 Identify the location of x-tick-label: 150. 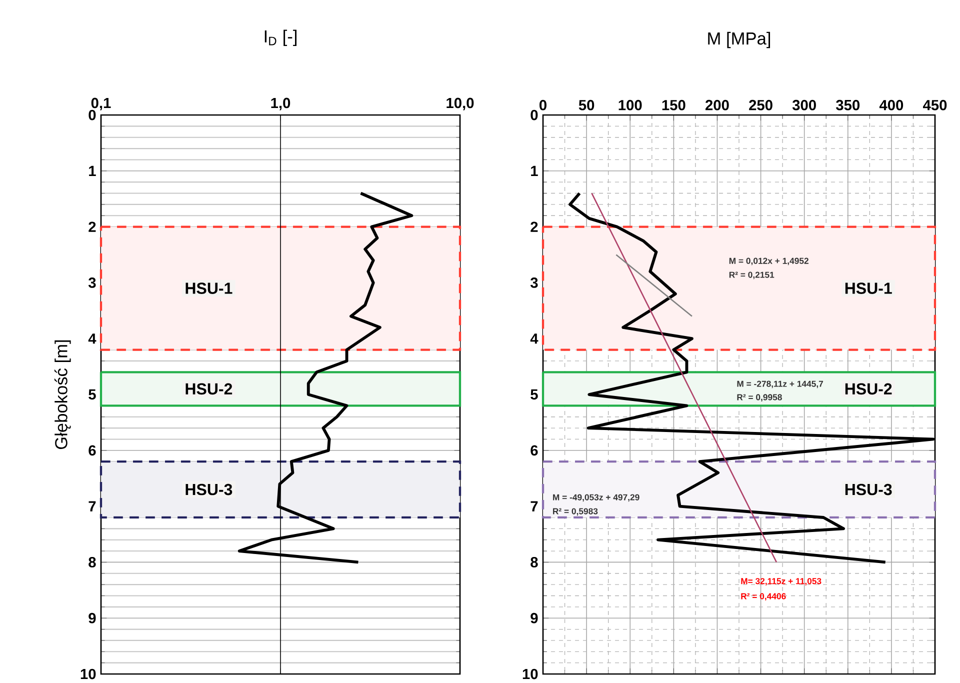
(674, 105).